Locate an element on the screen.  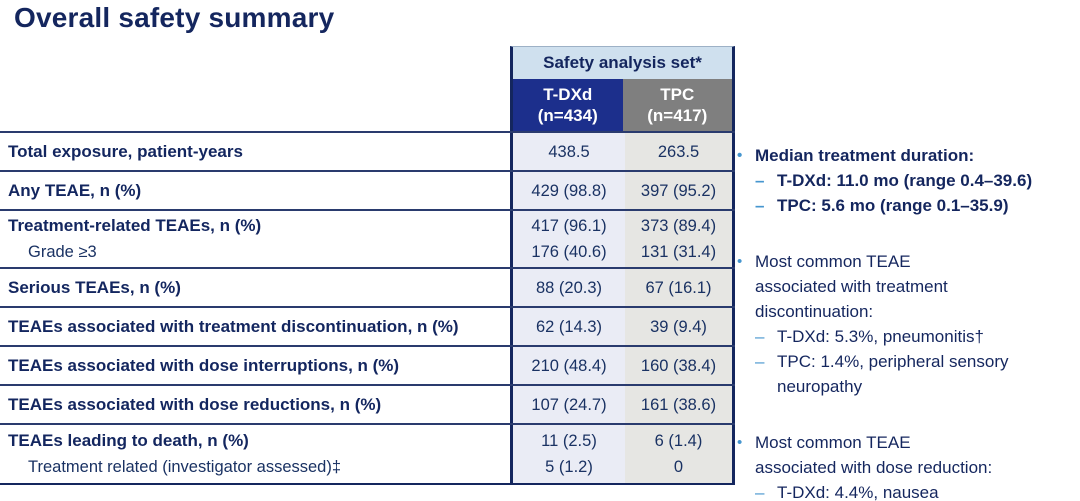
cell-tpc-sub: 0 is located at coordinates (678, 467).